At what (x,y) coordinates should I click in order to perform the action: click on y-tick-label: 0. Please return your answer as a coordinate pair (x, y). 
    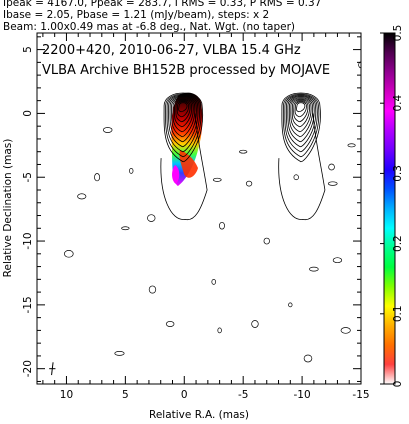
    Looking at the image, I should click on (28, 113).